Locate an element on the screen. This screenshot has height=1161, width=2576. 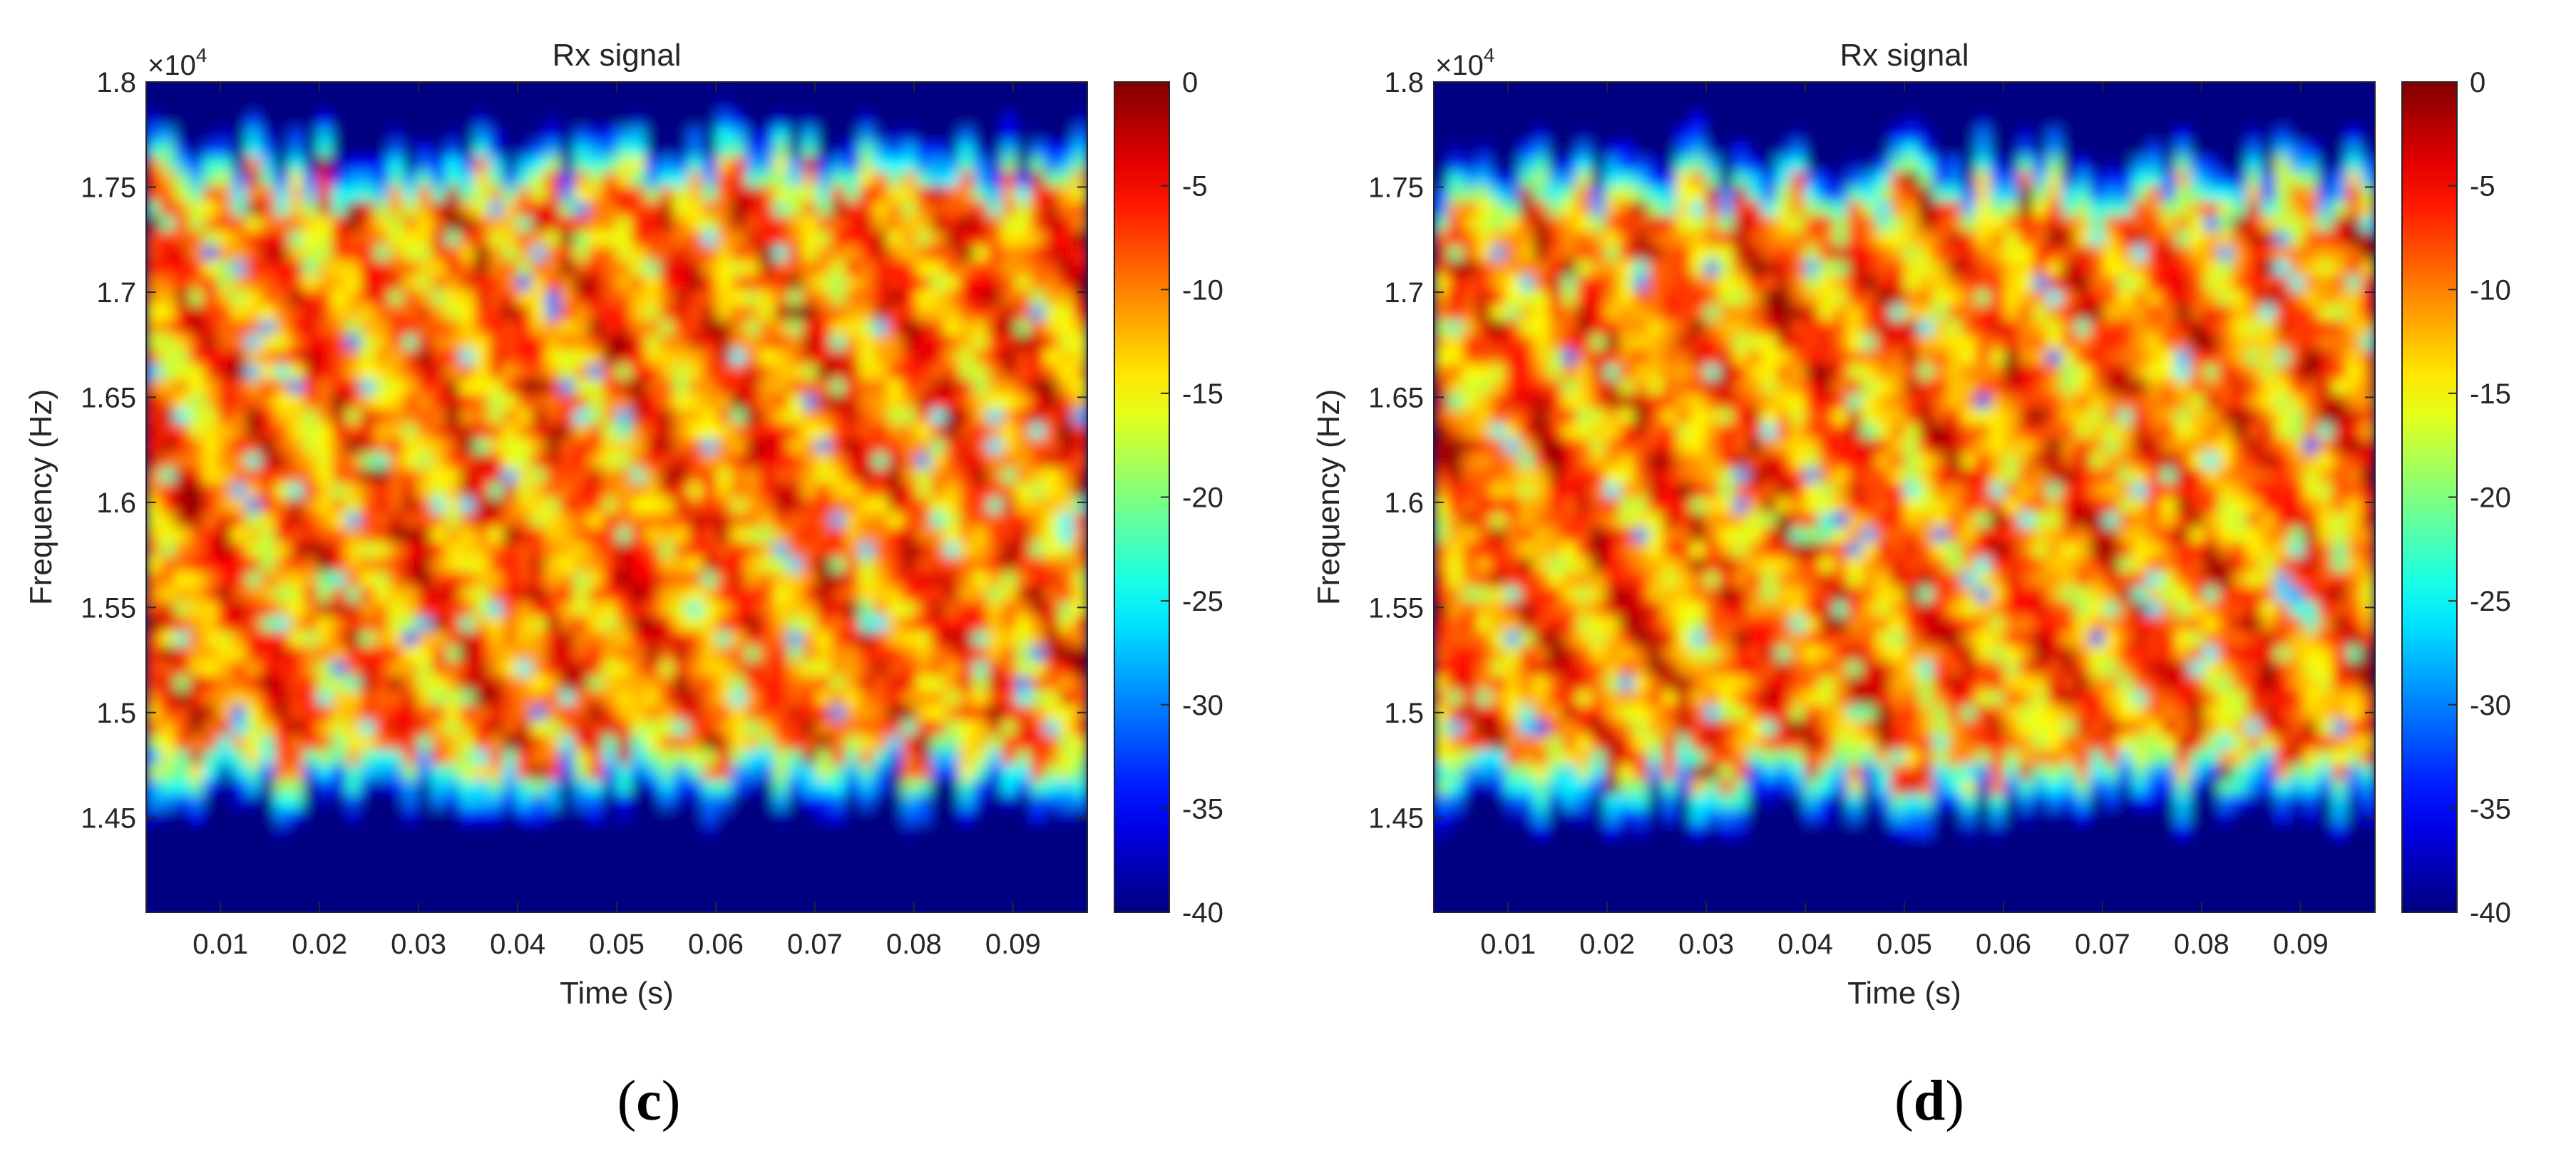
colorbar-tick-label: -10 is located at coordinates (1202, 290).